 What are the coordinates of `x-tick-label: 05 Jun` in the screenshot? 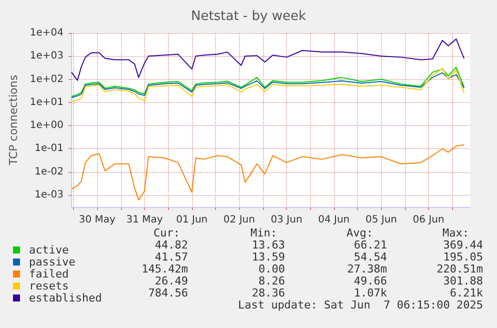 It's located at (381, 220).